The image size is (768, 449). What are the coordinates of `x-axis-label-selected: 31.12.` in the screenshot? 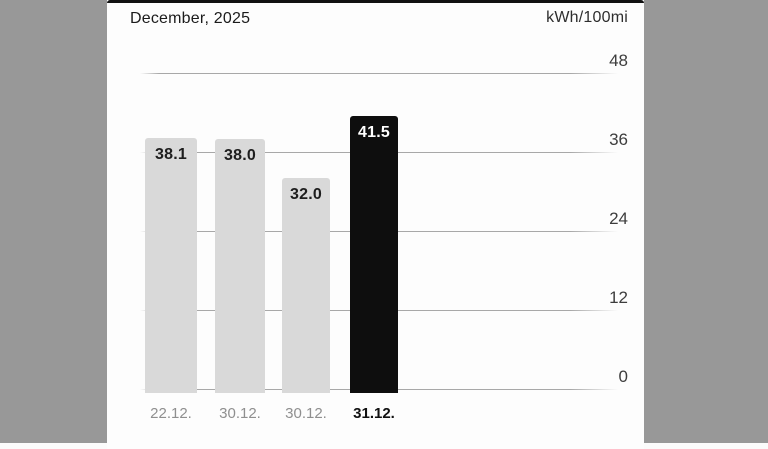 It's located at (374, 413).